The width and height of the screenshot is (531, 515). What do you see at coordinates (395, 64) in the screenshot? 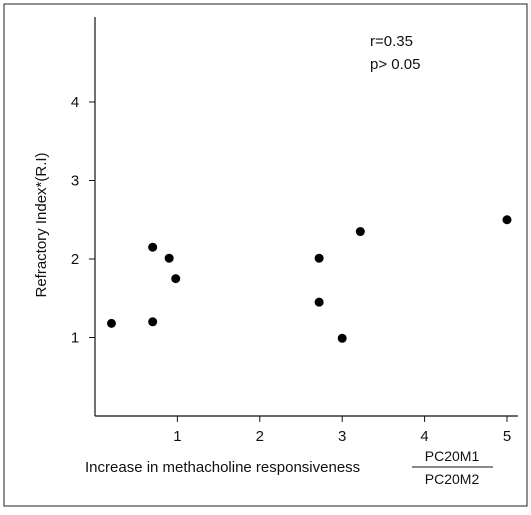
I see `annotation-p-value: p> 0.05` at bounding box center [395, 64].